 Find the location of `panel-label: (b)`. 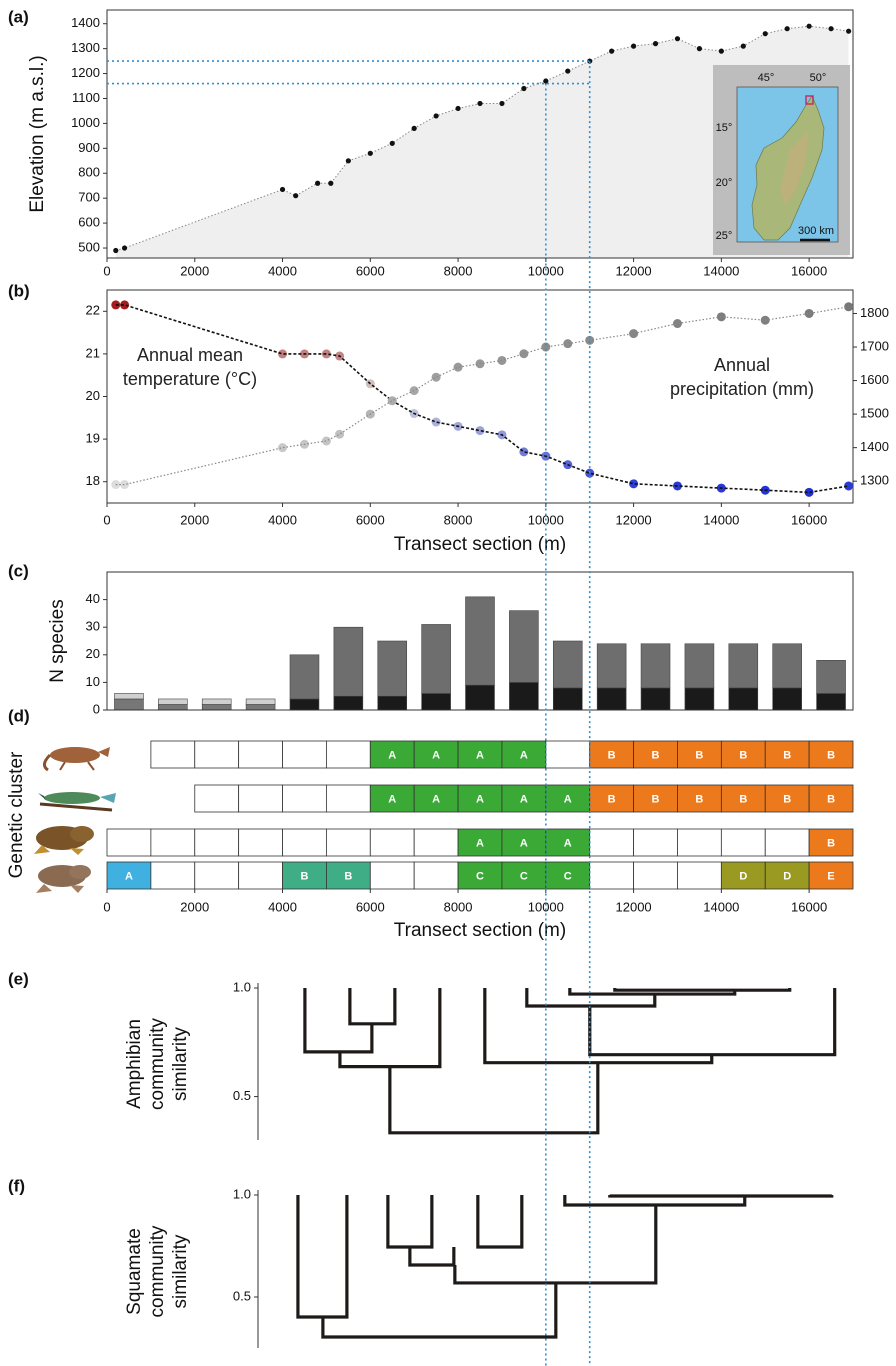

panel-label: (b) is located at coordinates (19, 290).